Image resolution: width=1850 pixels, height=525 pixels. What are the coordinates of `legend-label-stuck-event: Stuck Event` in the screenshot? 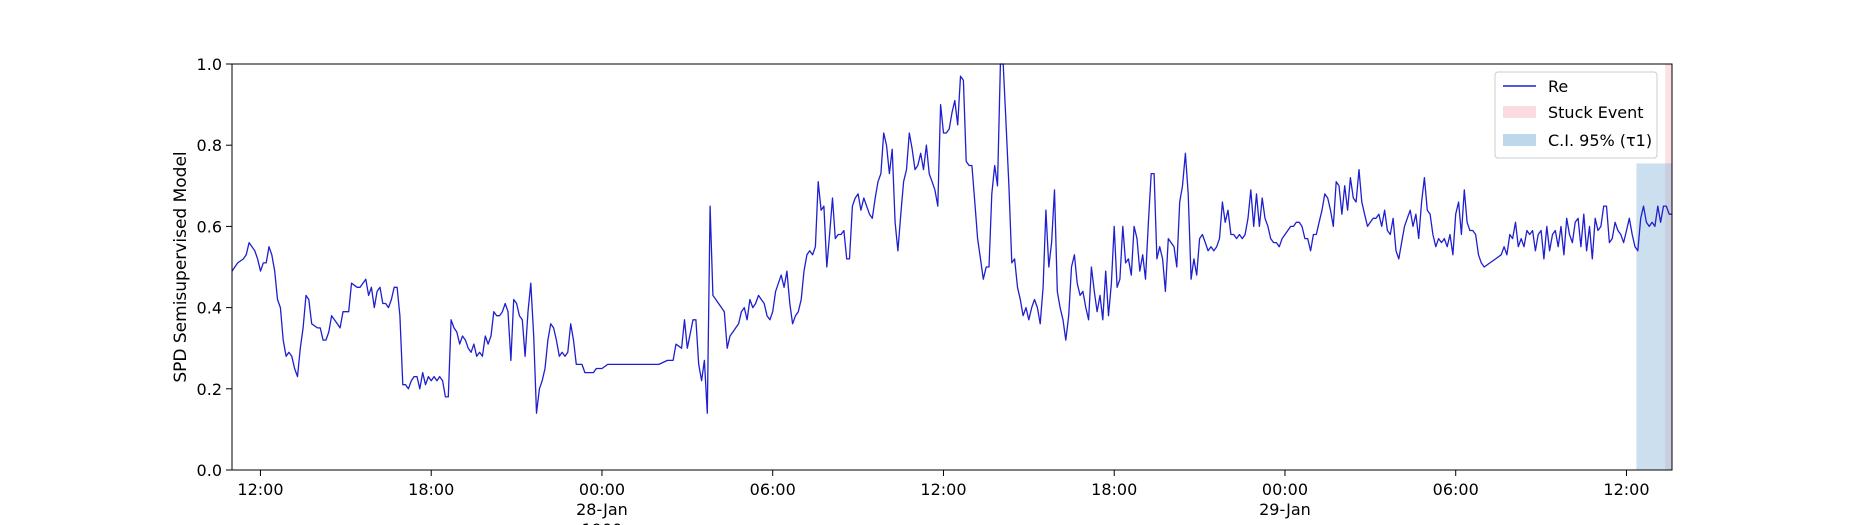 It's located at (1596, 112).